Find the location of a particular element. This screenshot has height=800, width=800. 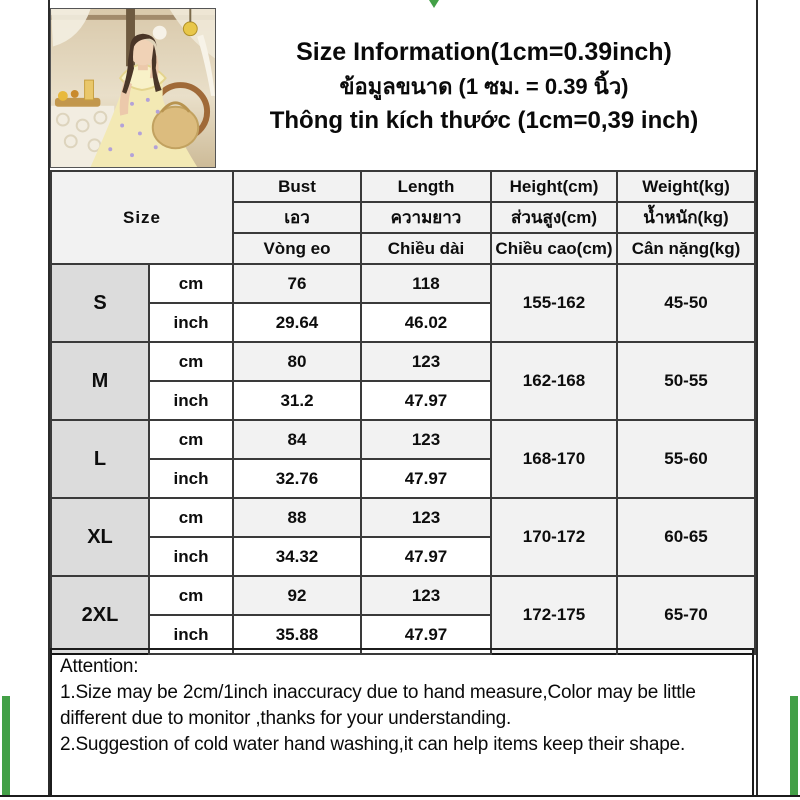

bust-inch-m: 31.2 is located at coordinates (297, 400).